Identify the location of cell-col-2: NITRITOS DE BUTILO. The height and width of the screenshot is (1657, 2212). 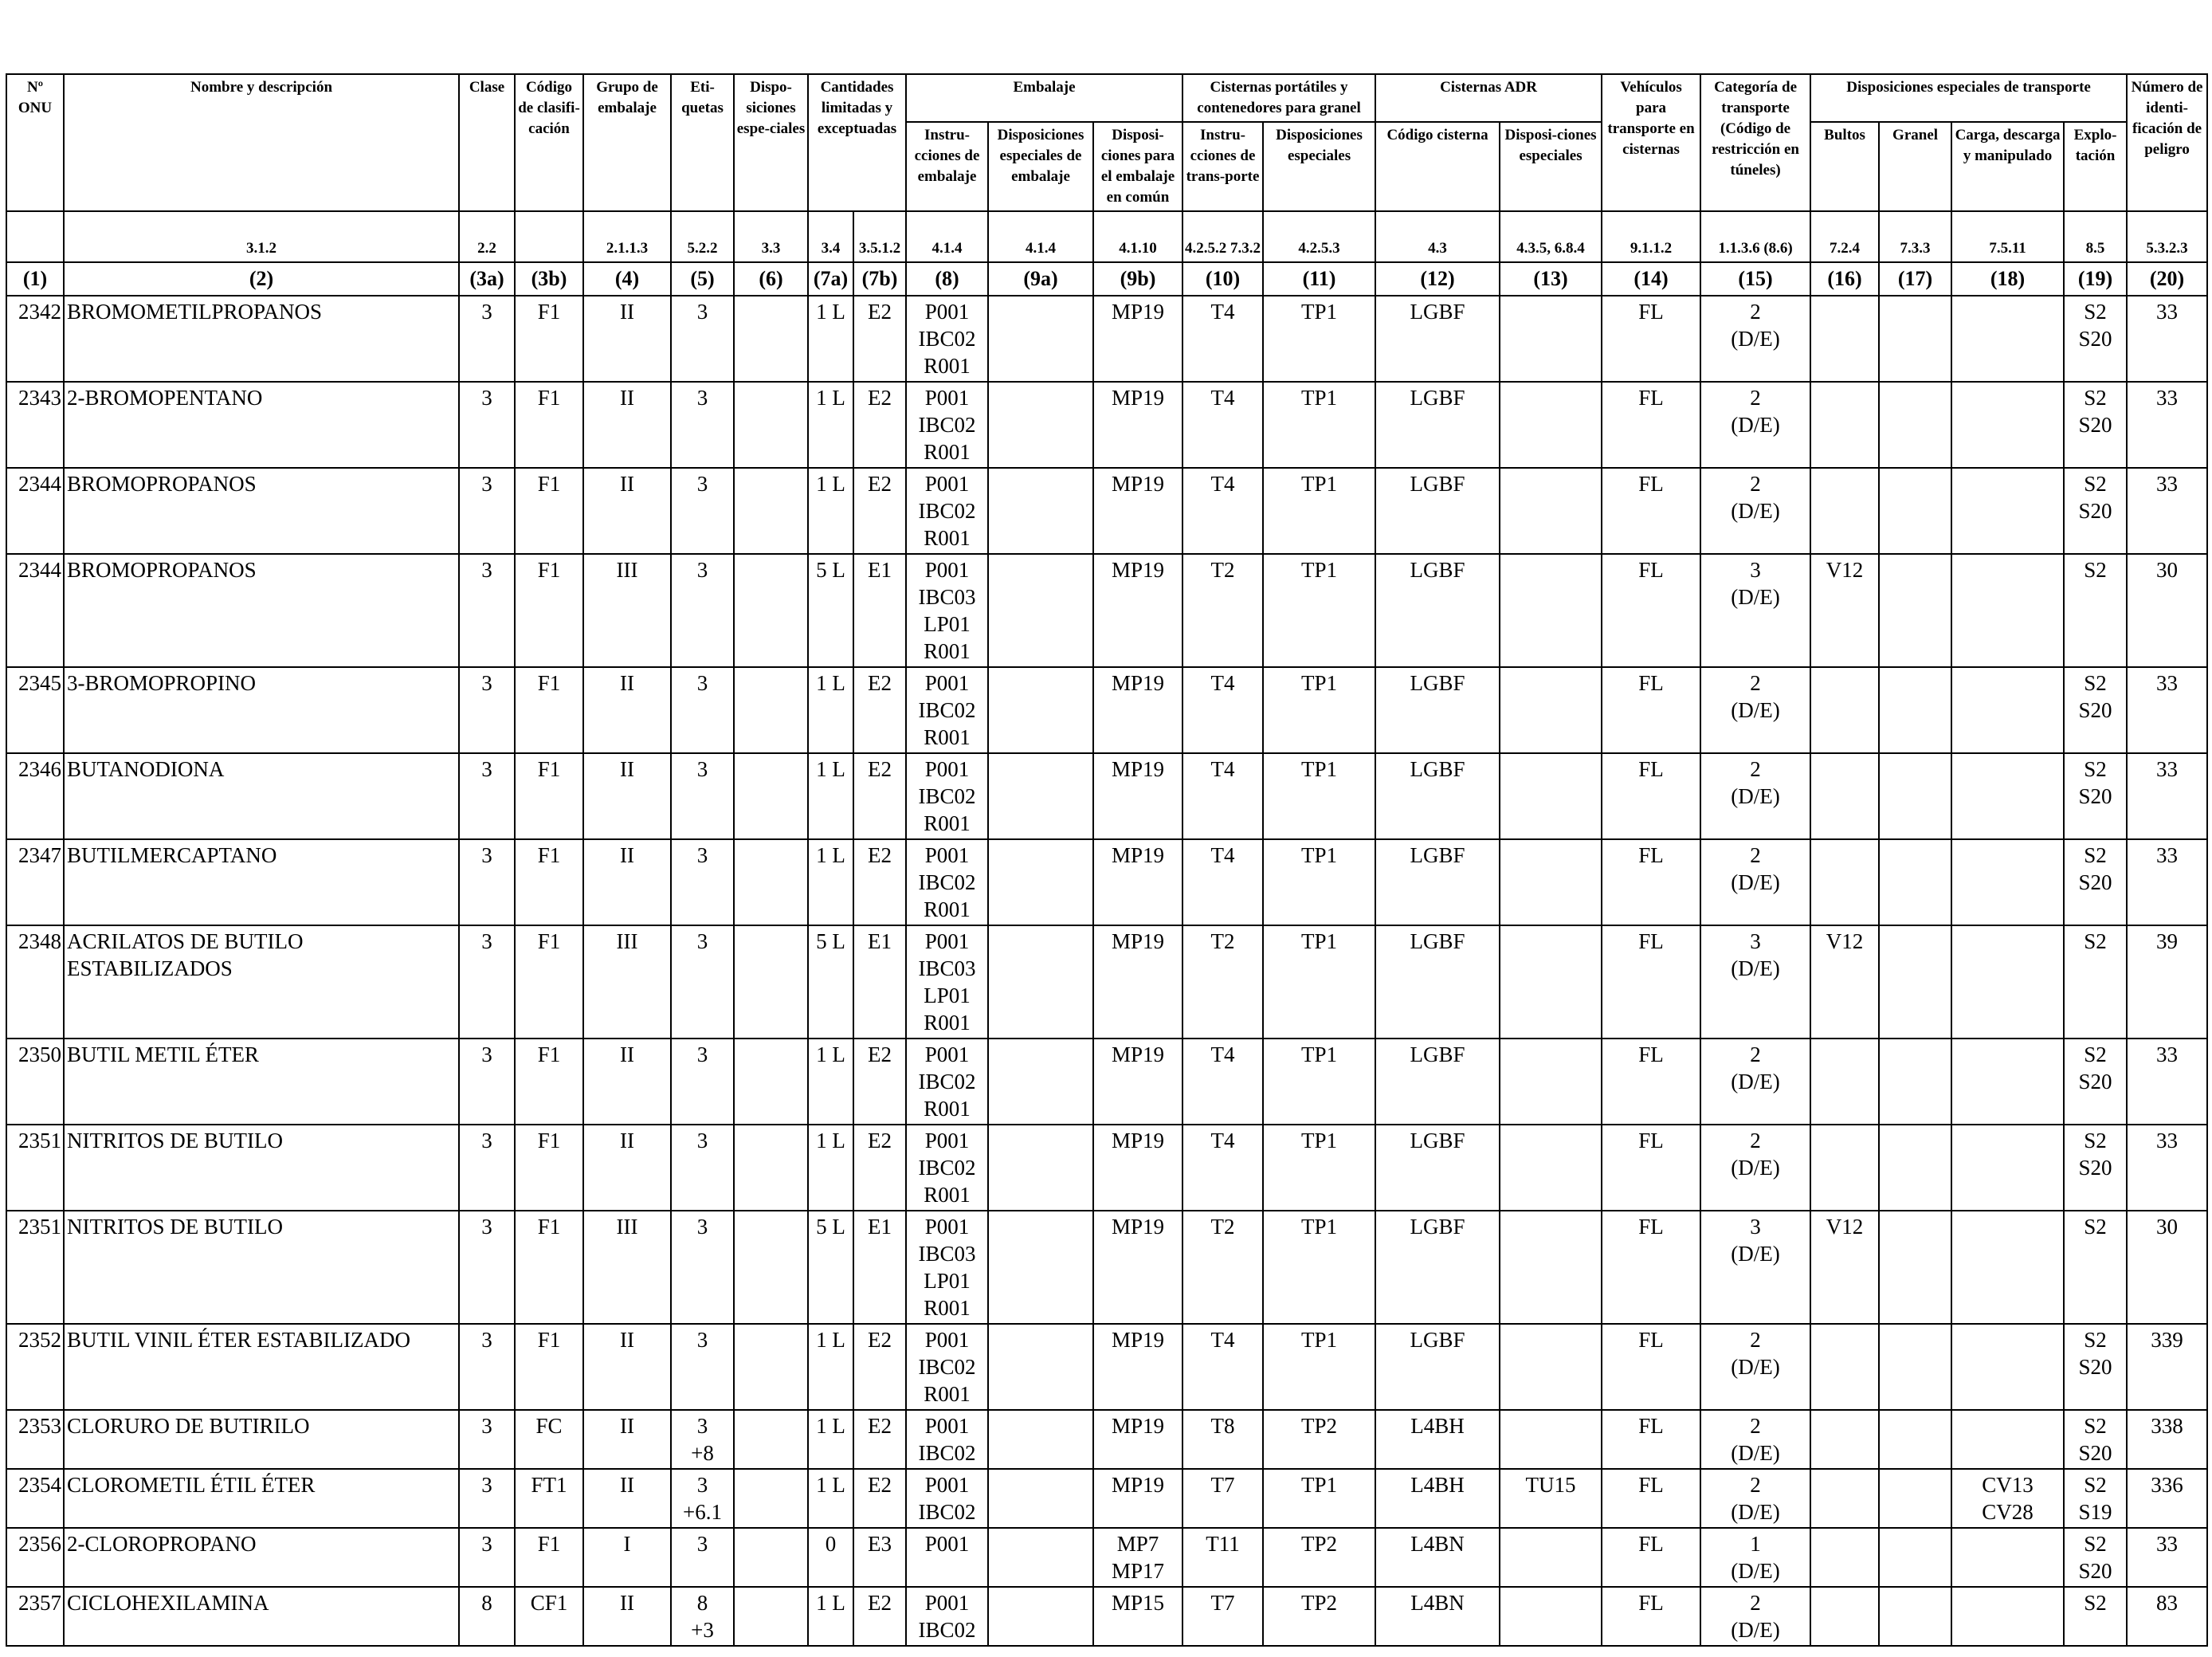
(261, 1268).